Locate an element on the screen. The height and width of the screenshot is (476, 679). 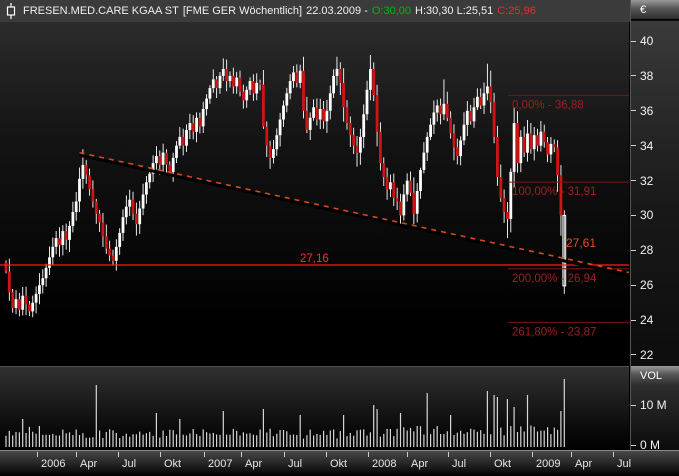
fib-level-label: 0,00% - 36,88 is located at coordinates (548, 105).